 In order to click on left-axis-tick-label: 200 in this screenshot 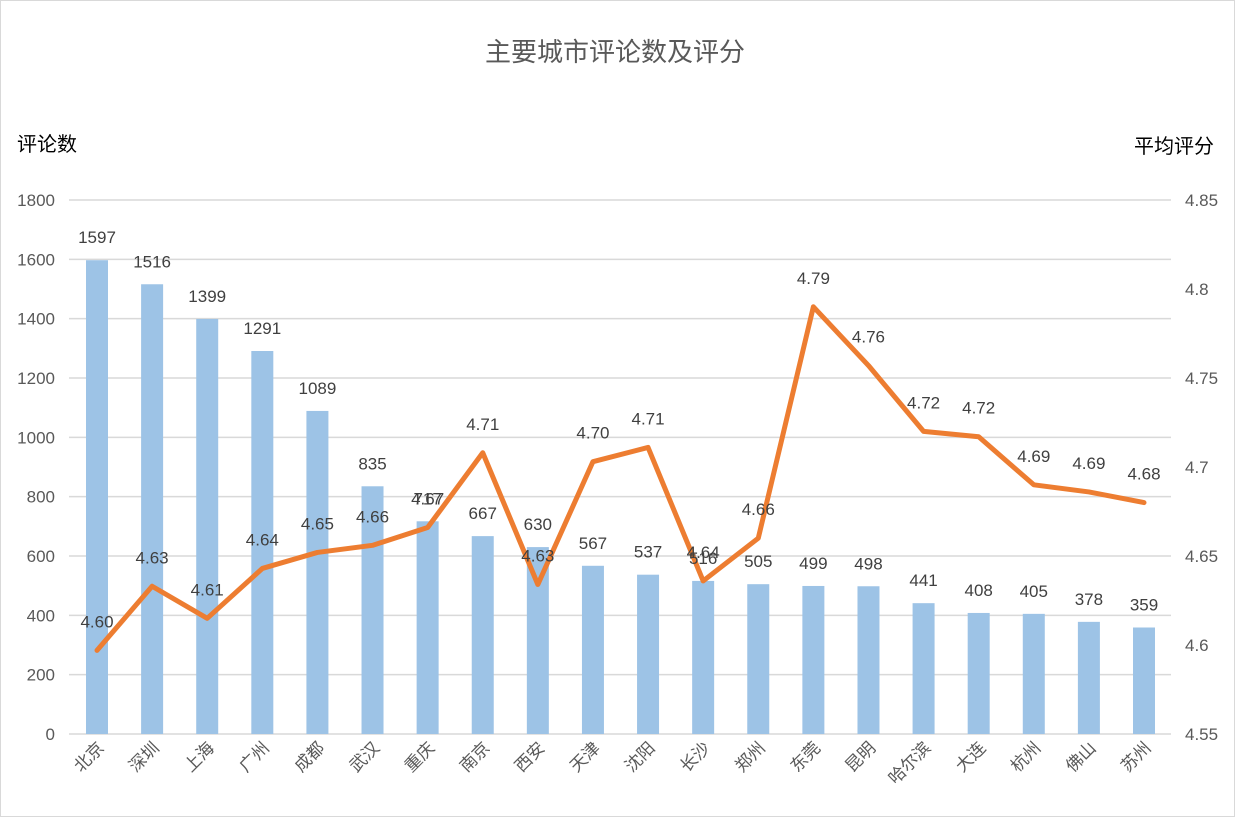, I will do `click(41, 675)`.